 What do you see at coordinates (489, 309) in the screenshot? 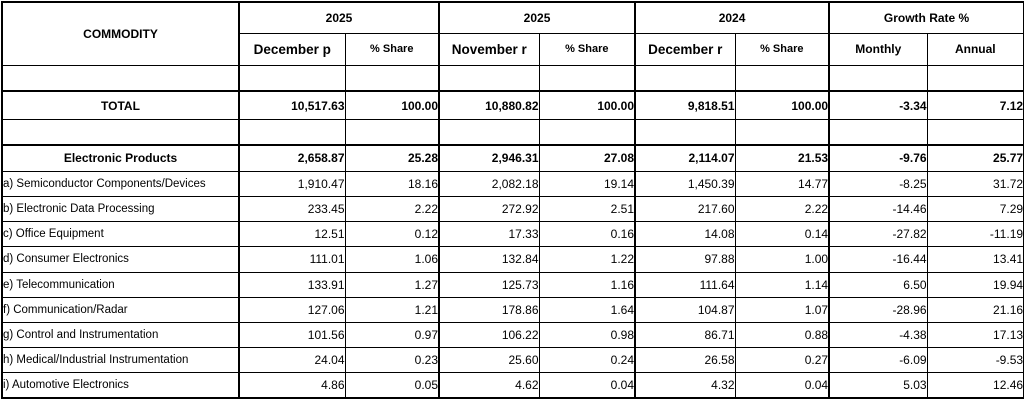
I see `value-cell: 178.86` at bounding box center [489, 309].